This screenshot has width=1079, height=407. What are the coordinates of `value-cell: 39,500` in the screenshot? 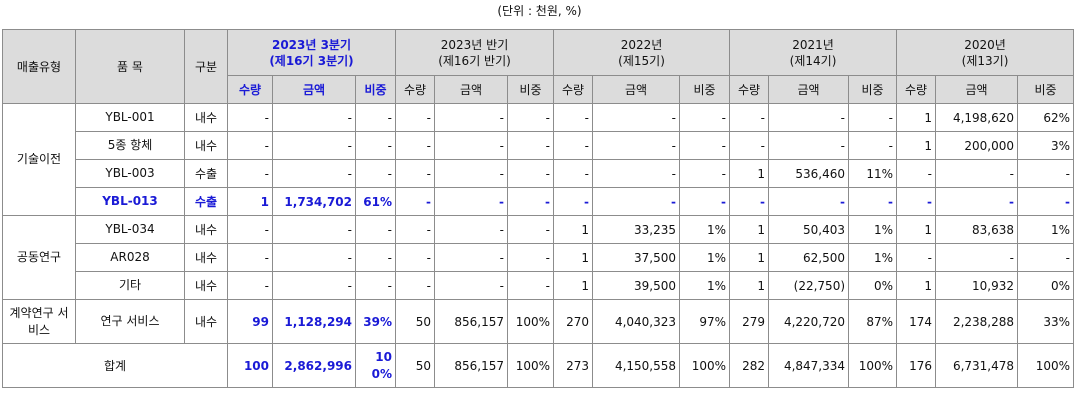 It's located at (636, 285).